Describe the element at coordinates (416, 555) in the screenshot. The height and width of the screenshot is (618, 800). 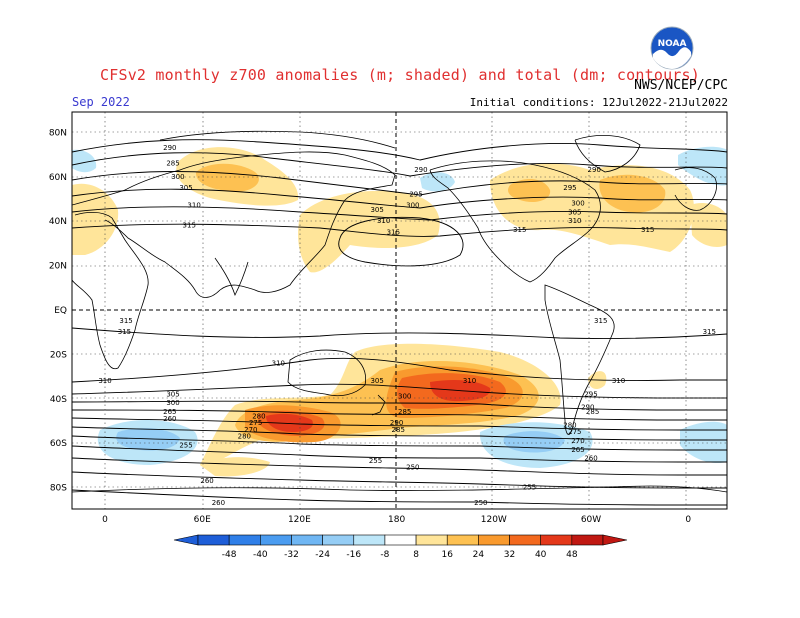
I see `colorbar-label: 8` at that location.